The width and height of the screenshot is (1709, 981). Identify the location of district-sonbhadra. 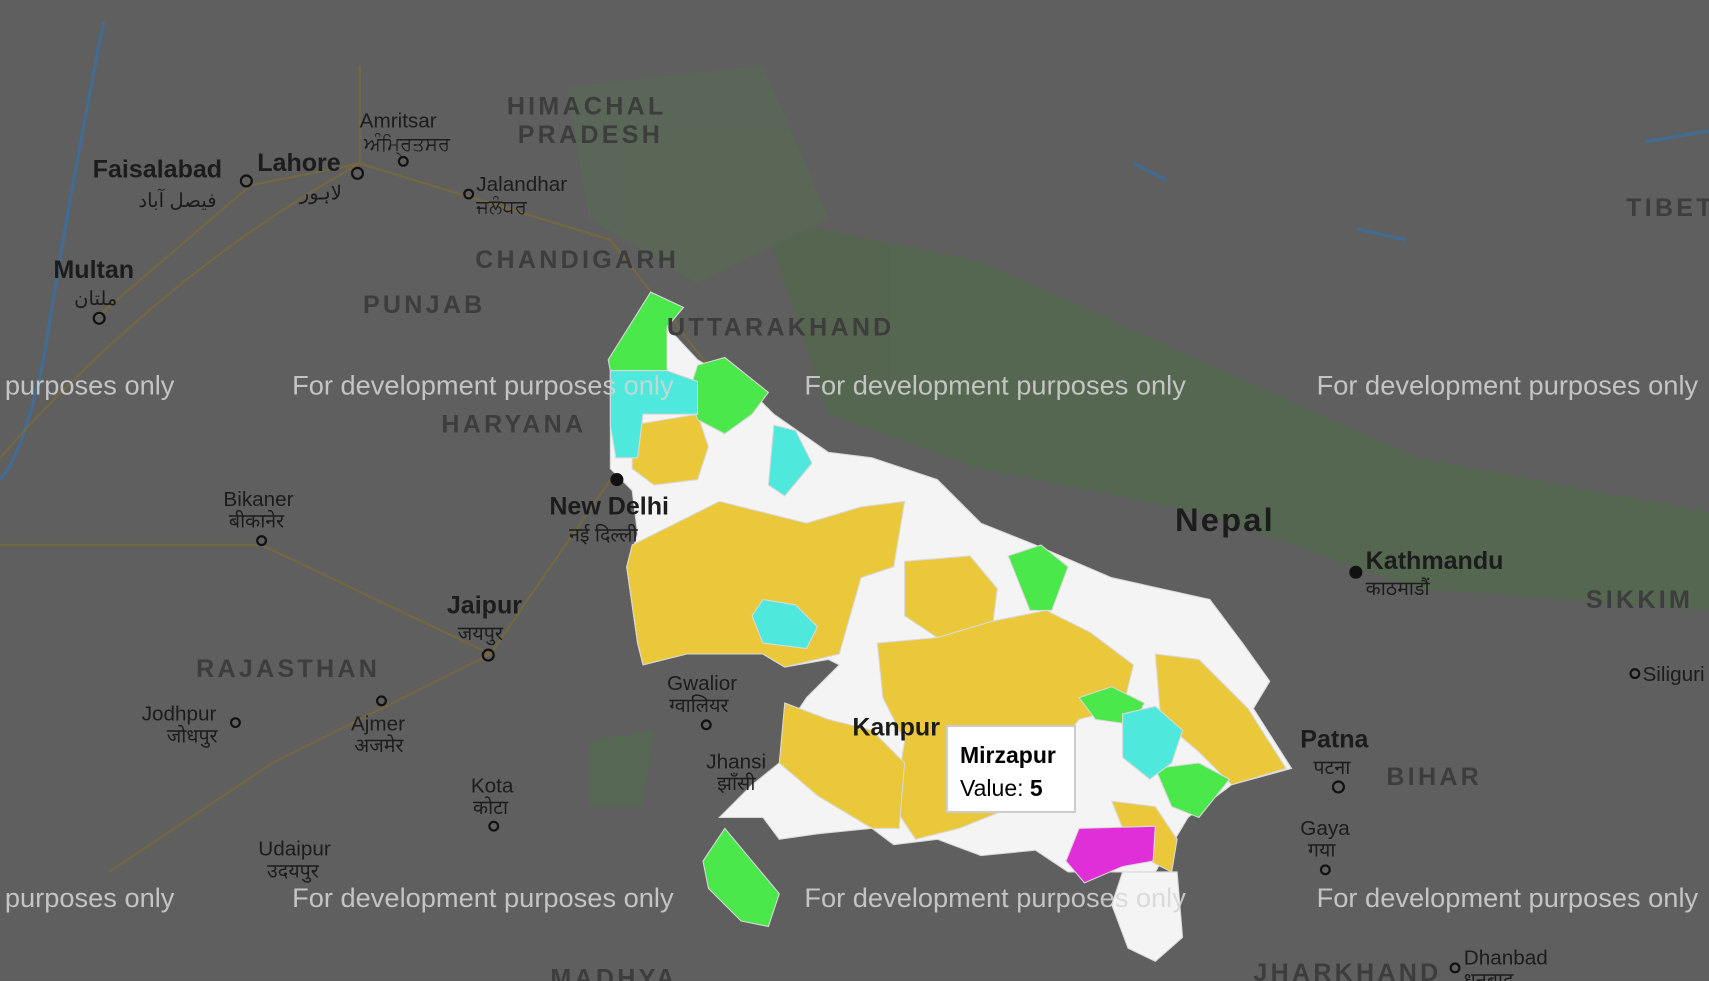
(1147, 916).